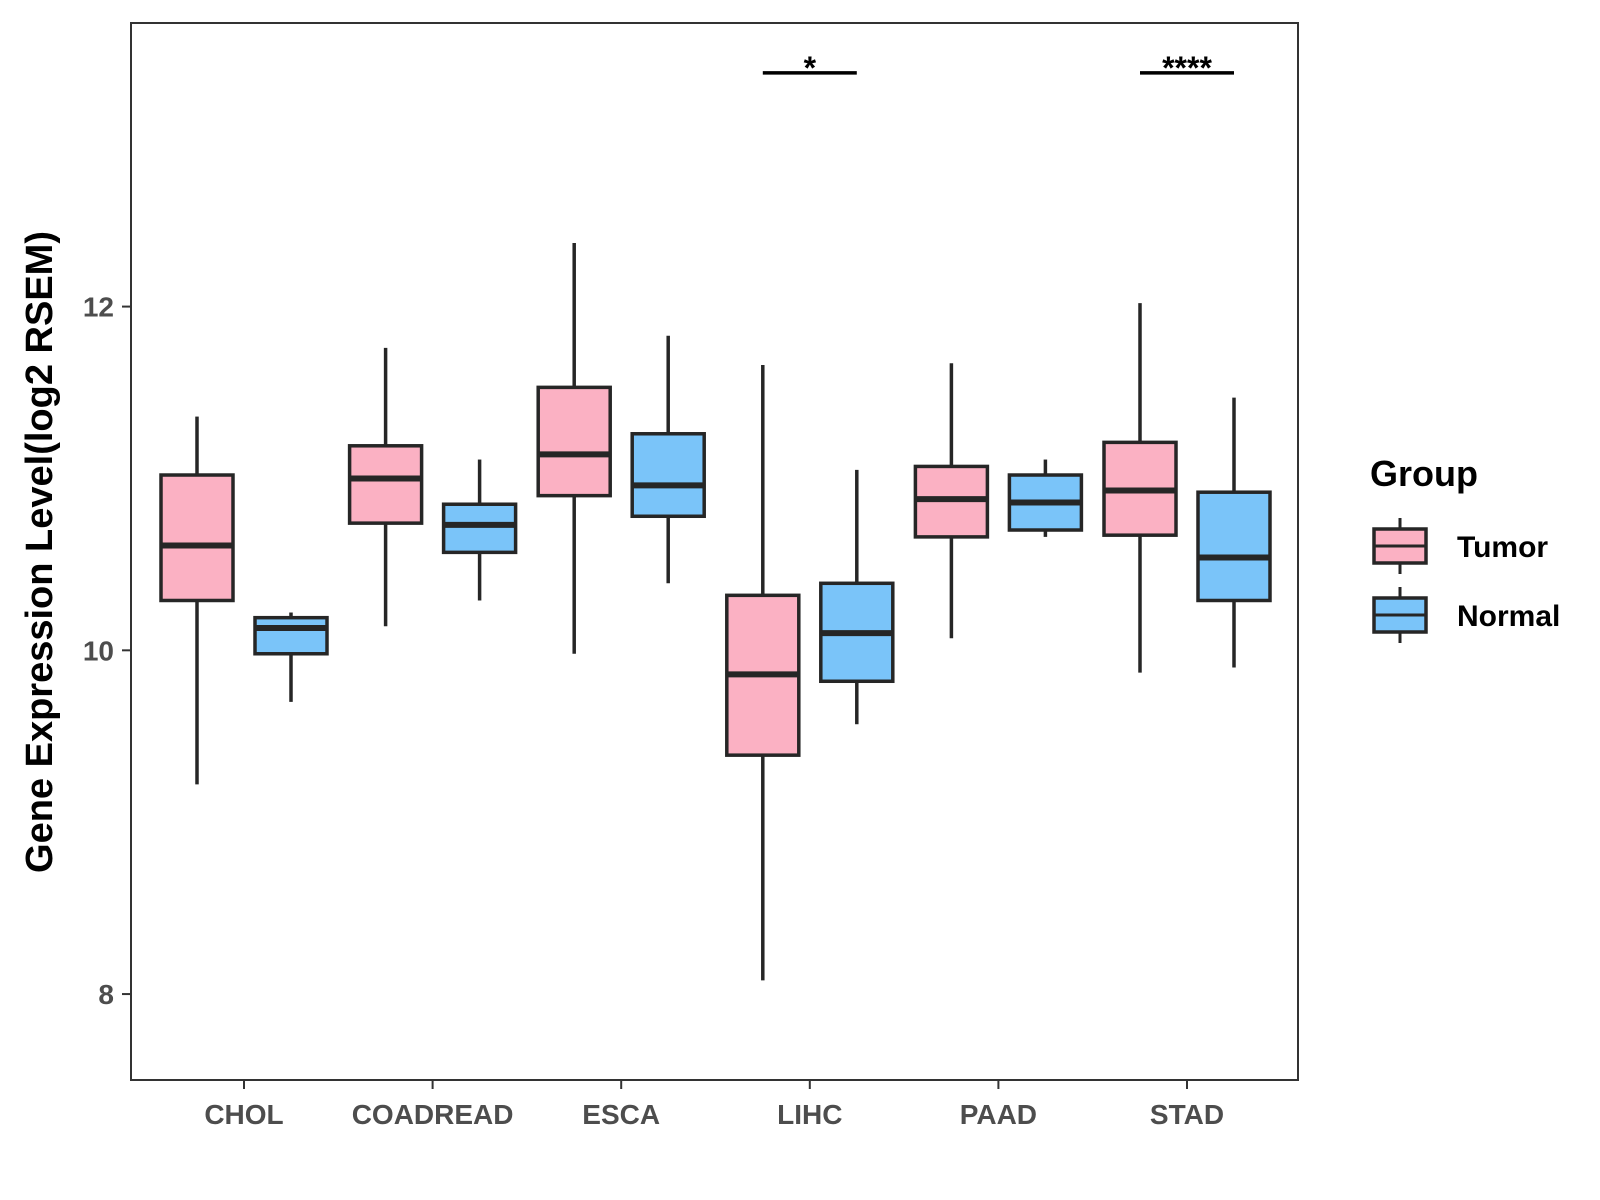 The image size is (1600, 1200). What do you see at coordinates (106, 994) in the screenshot?
I see `y-tick-label: 8` at bounding box center [106, 994].